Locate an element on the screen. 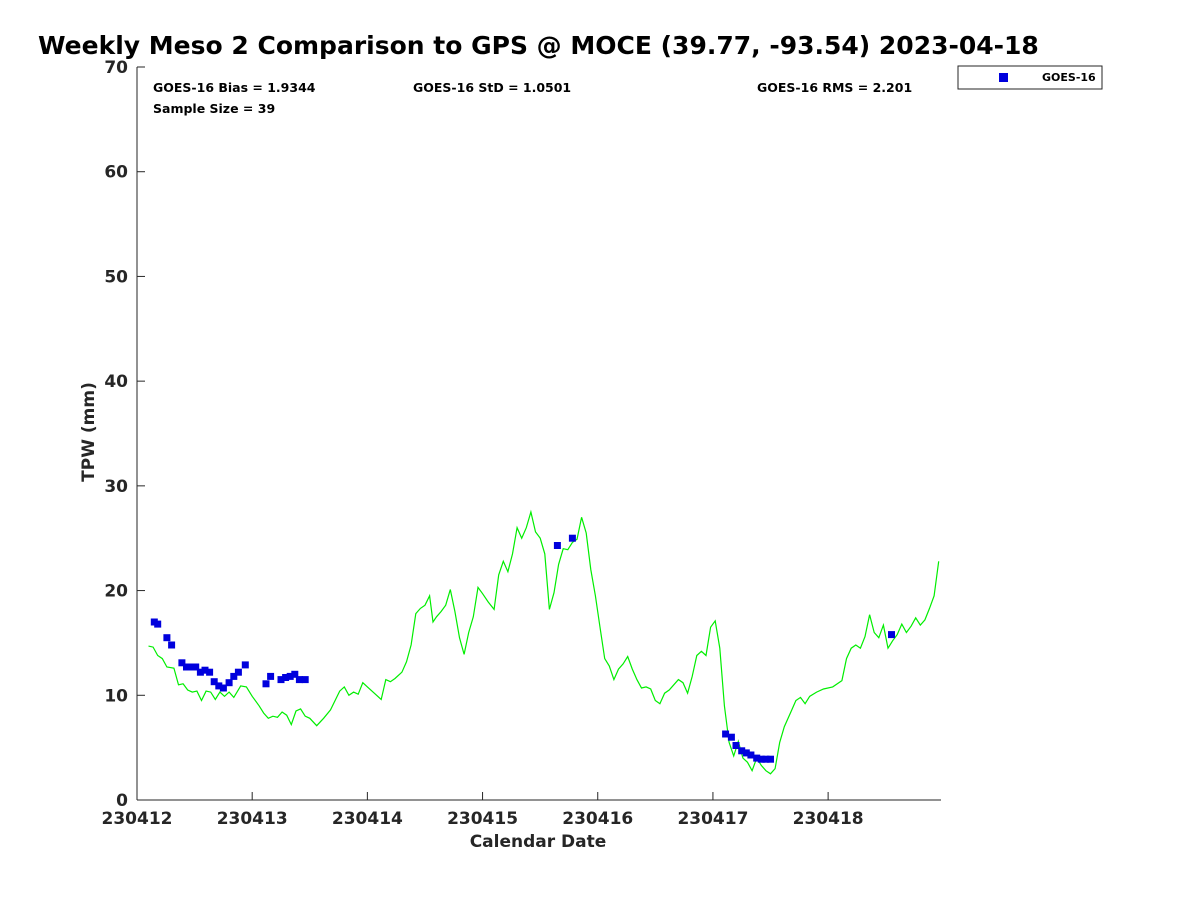 Image resolution: width=1200 pixels, height=900 pixels. x-axis-label: Calendar Date is located at coordinates (538, 842).